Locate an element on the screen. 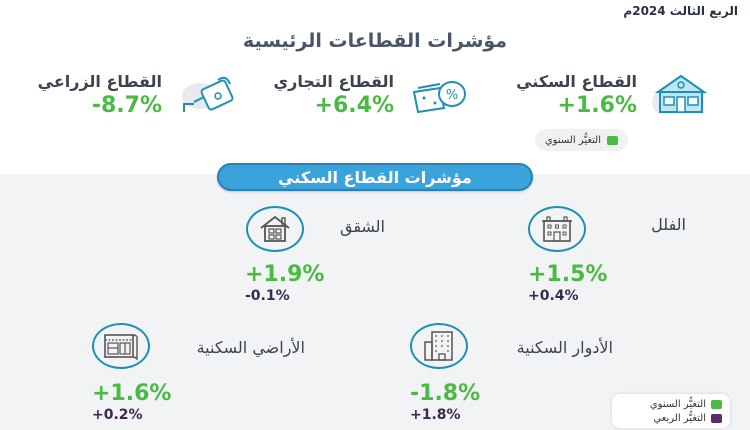 The width and height of the screenshot is (750, 430). sector-agricultural: القطاع الزراعي -8.7% is located at coordinates (100, 95).